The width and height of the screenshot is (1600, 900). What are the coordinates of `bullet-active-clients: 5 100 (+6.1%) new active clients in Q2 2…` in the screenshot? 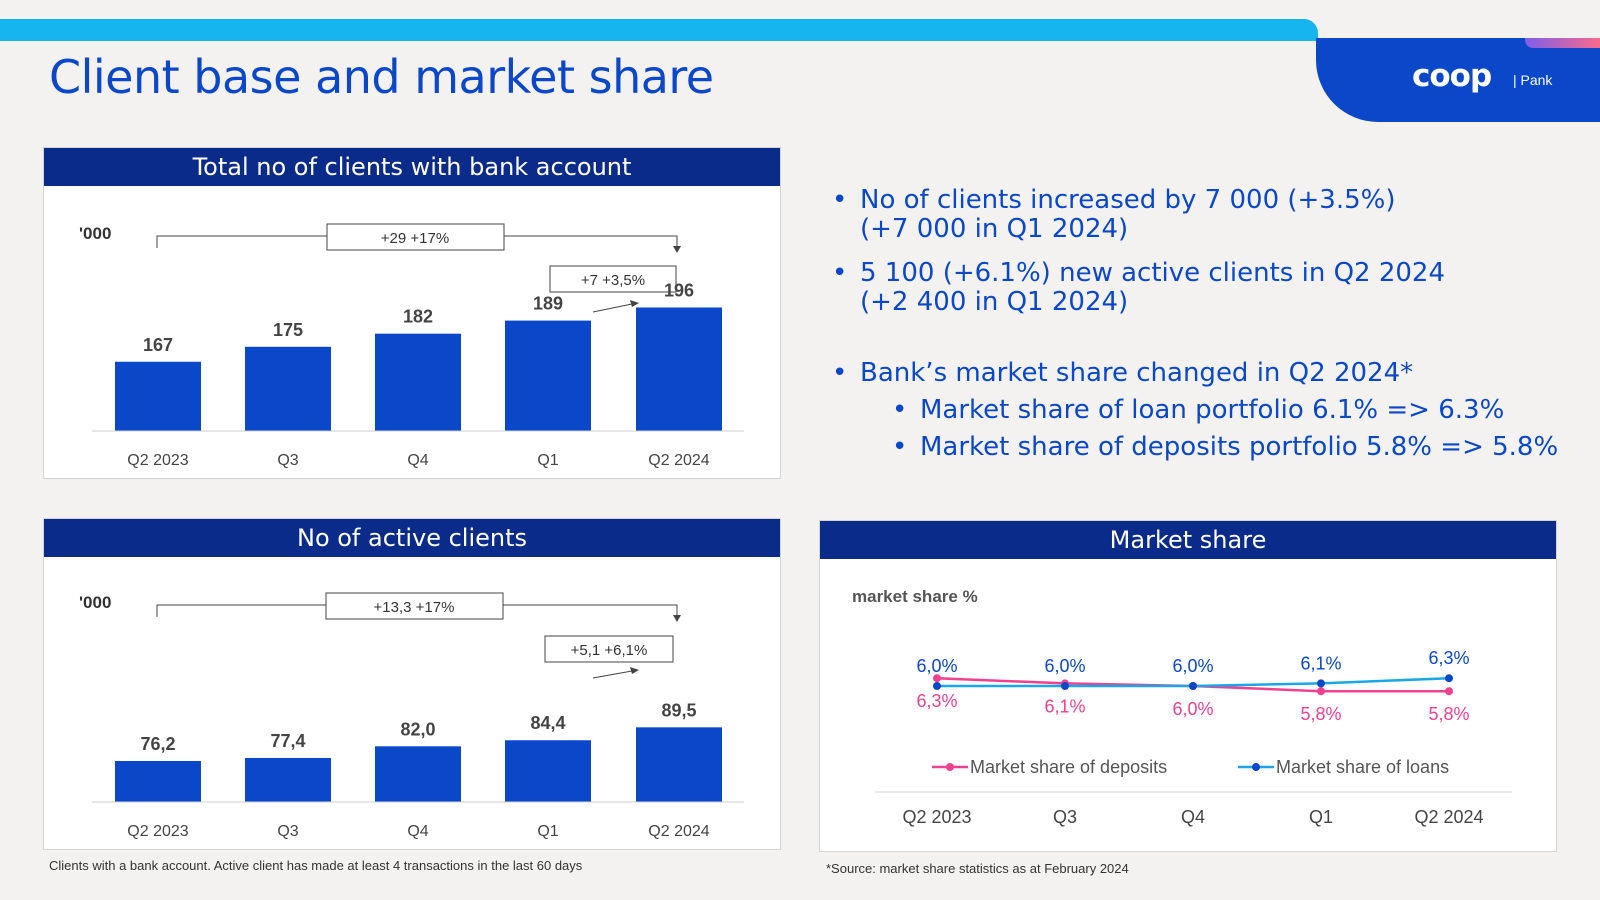 It's located at (1195, 288).